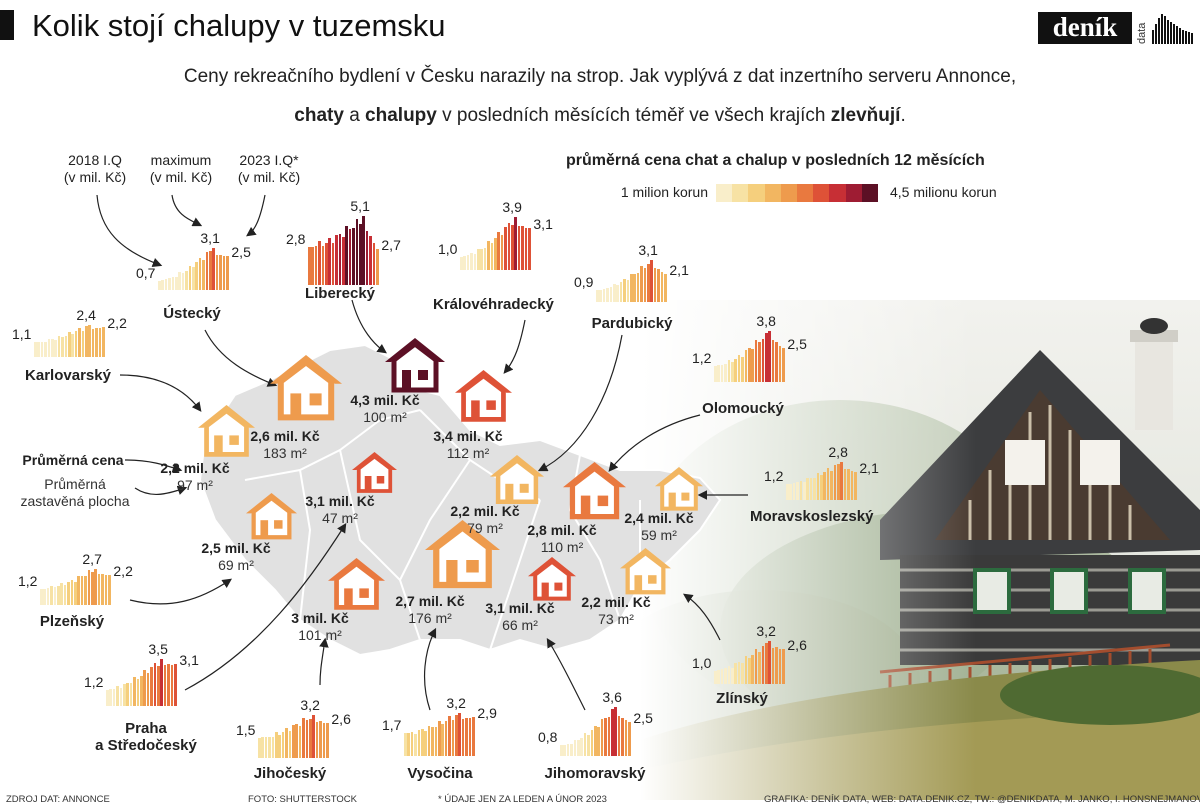 This screenshot has height=810, width=1200. Describe the element at coordinates (485, 528) in the screenshot. I see `area-label: 79 m²` at that location.